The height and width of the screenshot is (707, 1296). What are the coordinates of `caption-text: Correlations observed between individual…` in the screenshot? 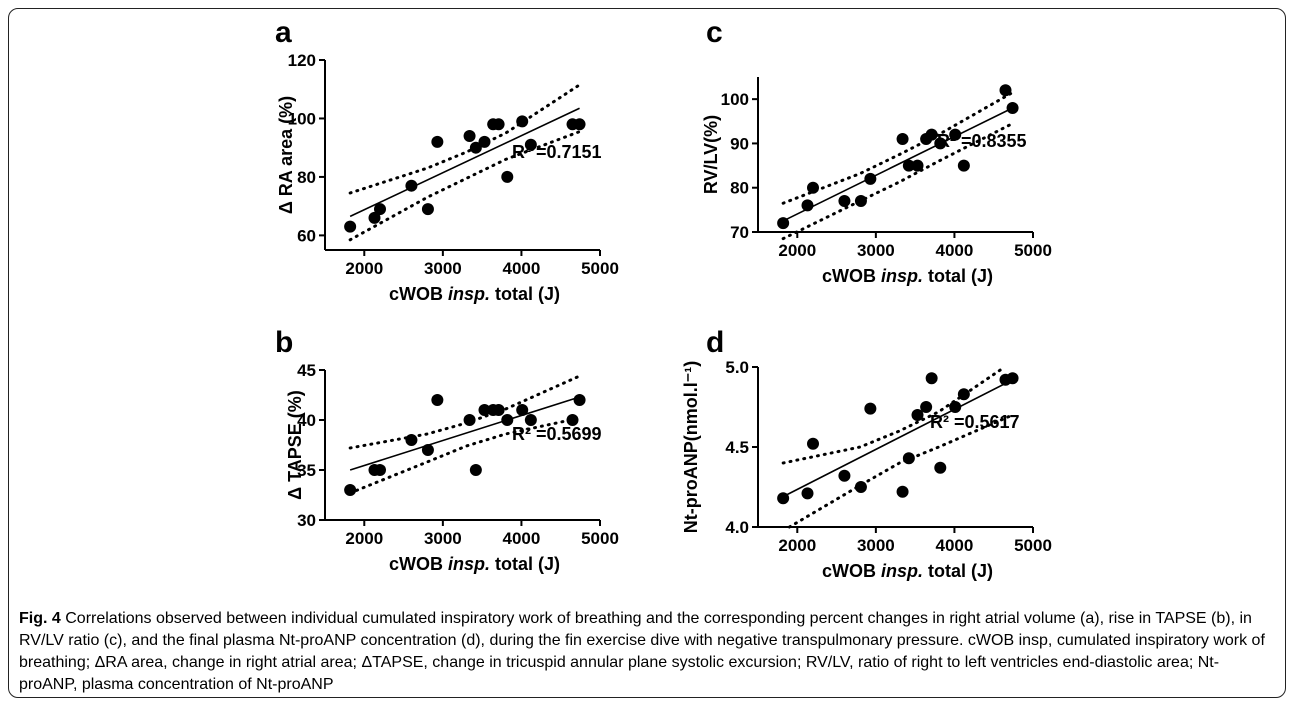 It's located at (642, 651).